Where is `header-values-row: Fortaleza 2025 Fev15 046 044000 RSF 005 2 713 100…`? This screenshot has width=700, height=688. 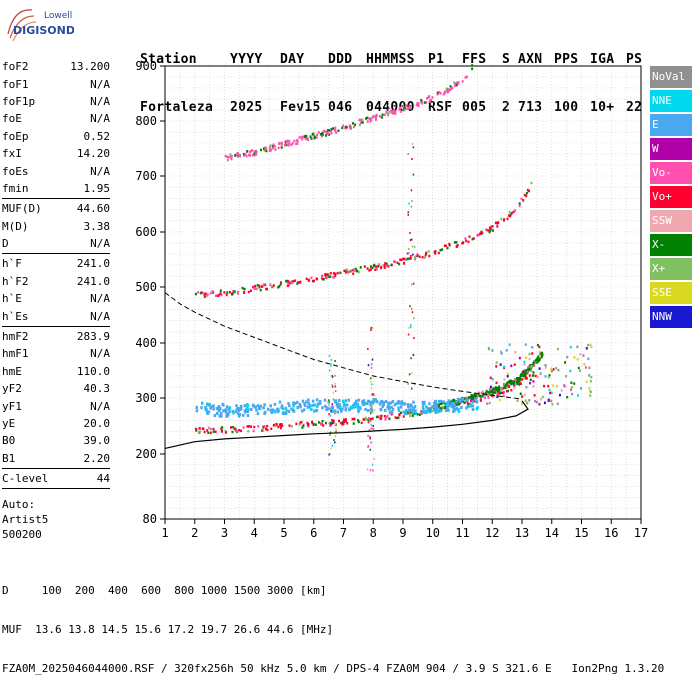 header-values-row: Fortaleza 2025 Fev15 046 044000 RSF 005 2 713 100… is located at coordinates (391, 108).